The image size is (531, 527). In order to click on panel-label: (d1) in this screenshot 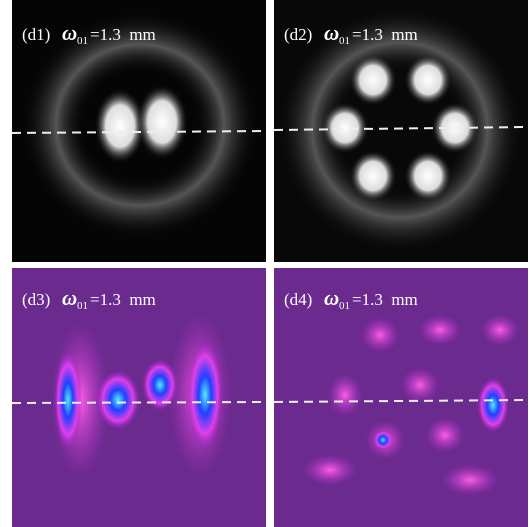, I will do `click(36, 34)`.